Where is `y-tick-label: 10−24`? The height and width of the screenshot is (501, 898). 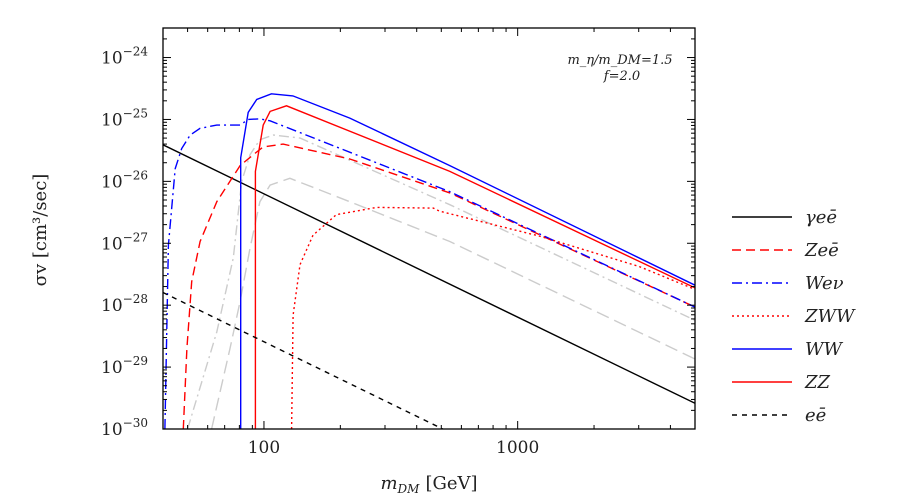
y-tick-label: 10−24 is located at coordinates (124, 57).